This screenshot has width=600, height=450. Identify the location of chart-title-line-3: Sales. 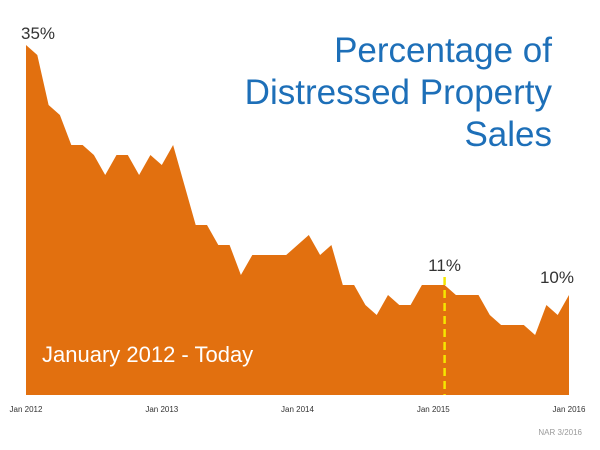
(508, 134).